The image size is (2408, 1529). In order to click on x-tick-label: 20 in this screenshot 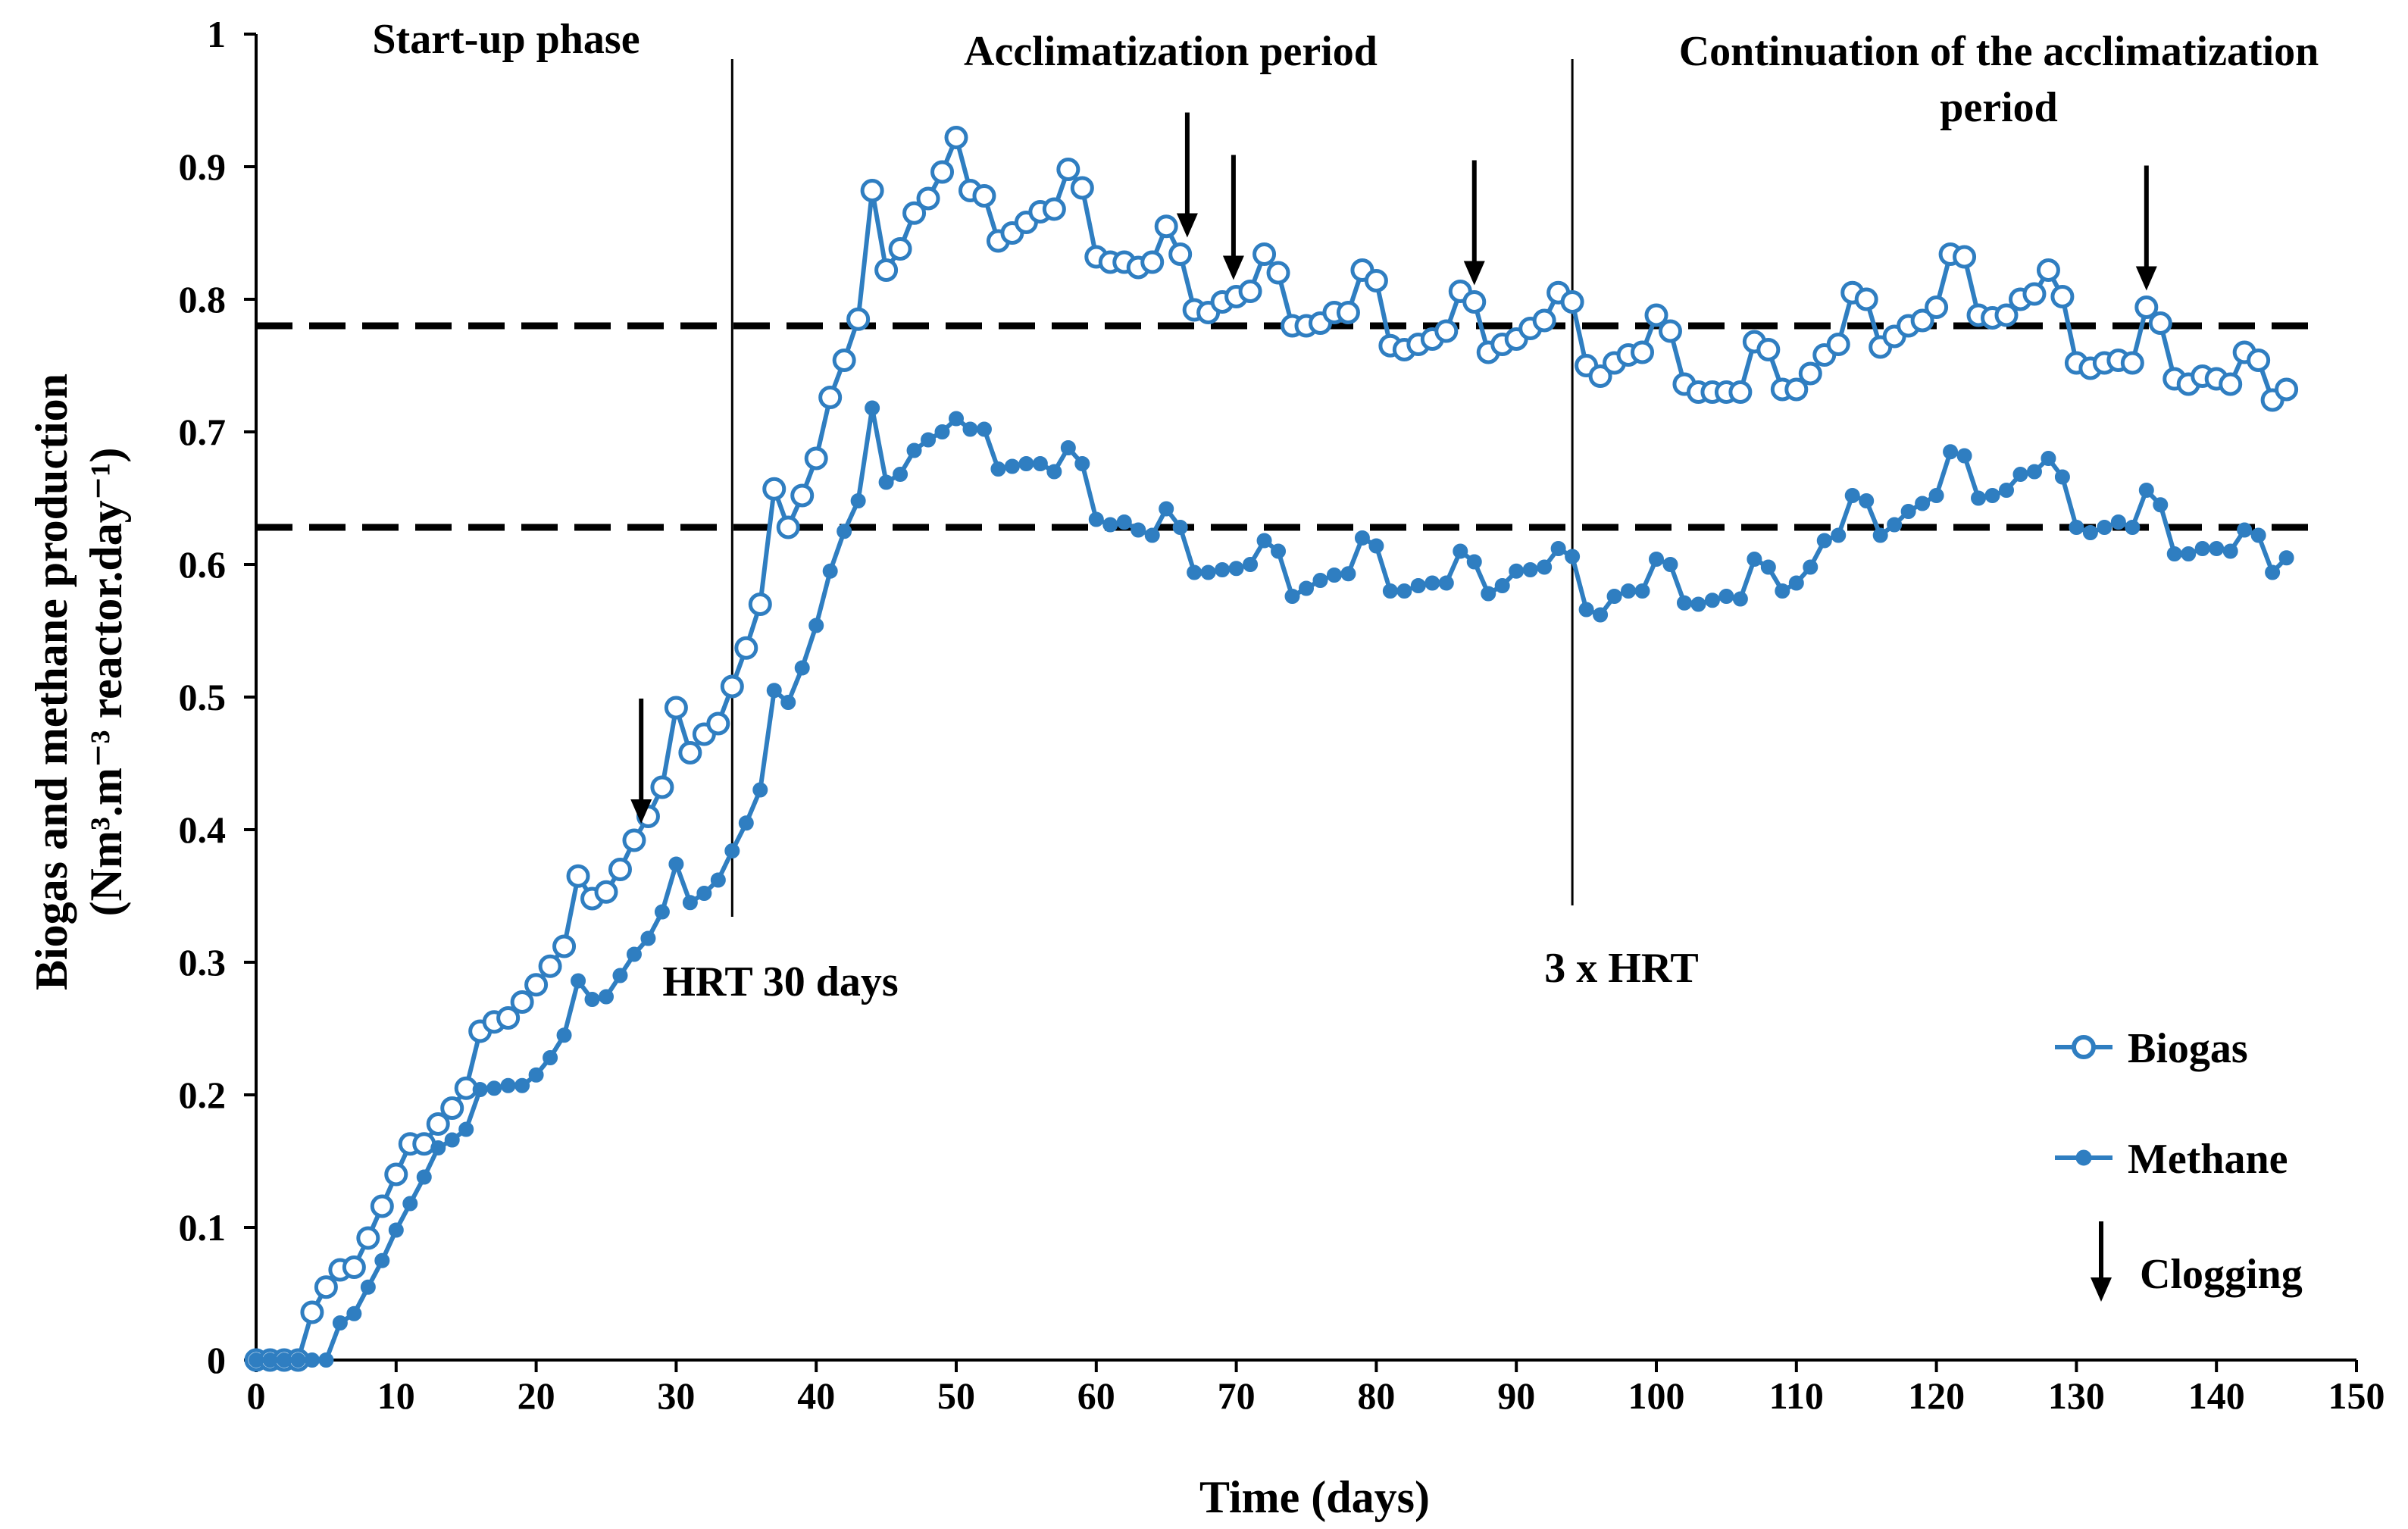, I will do `click(536, 1395)`.